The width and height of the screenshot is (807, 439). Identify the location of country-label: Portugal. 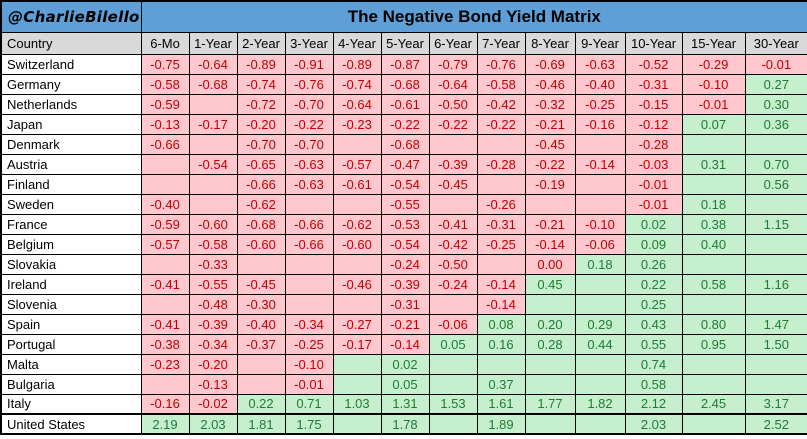
(71, 344).